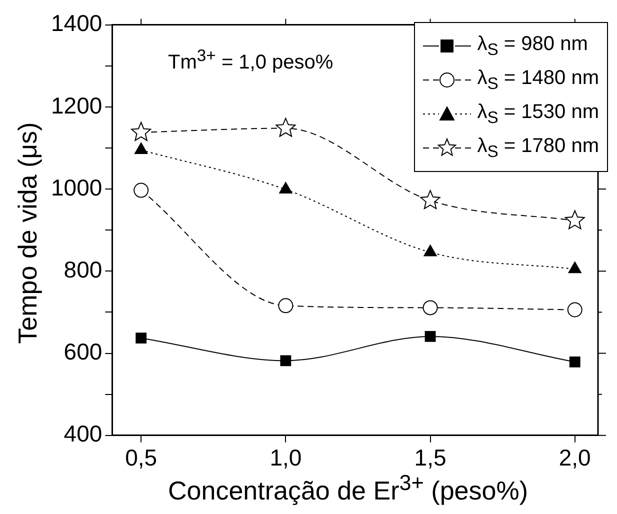 Image resolution: width=617 pixels, height=514 pixels. I want to click on x-axis-title: Concentração de Er$^{3+}$ (peso%), so click(348, 488).